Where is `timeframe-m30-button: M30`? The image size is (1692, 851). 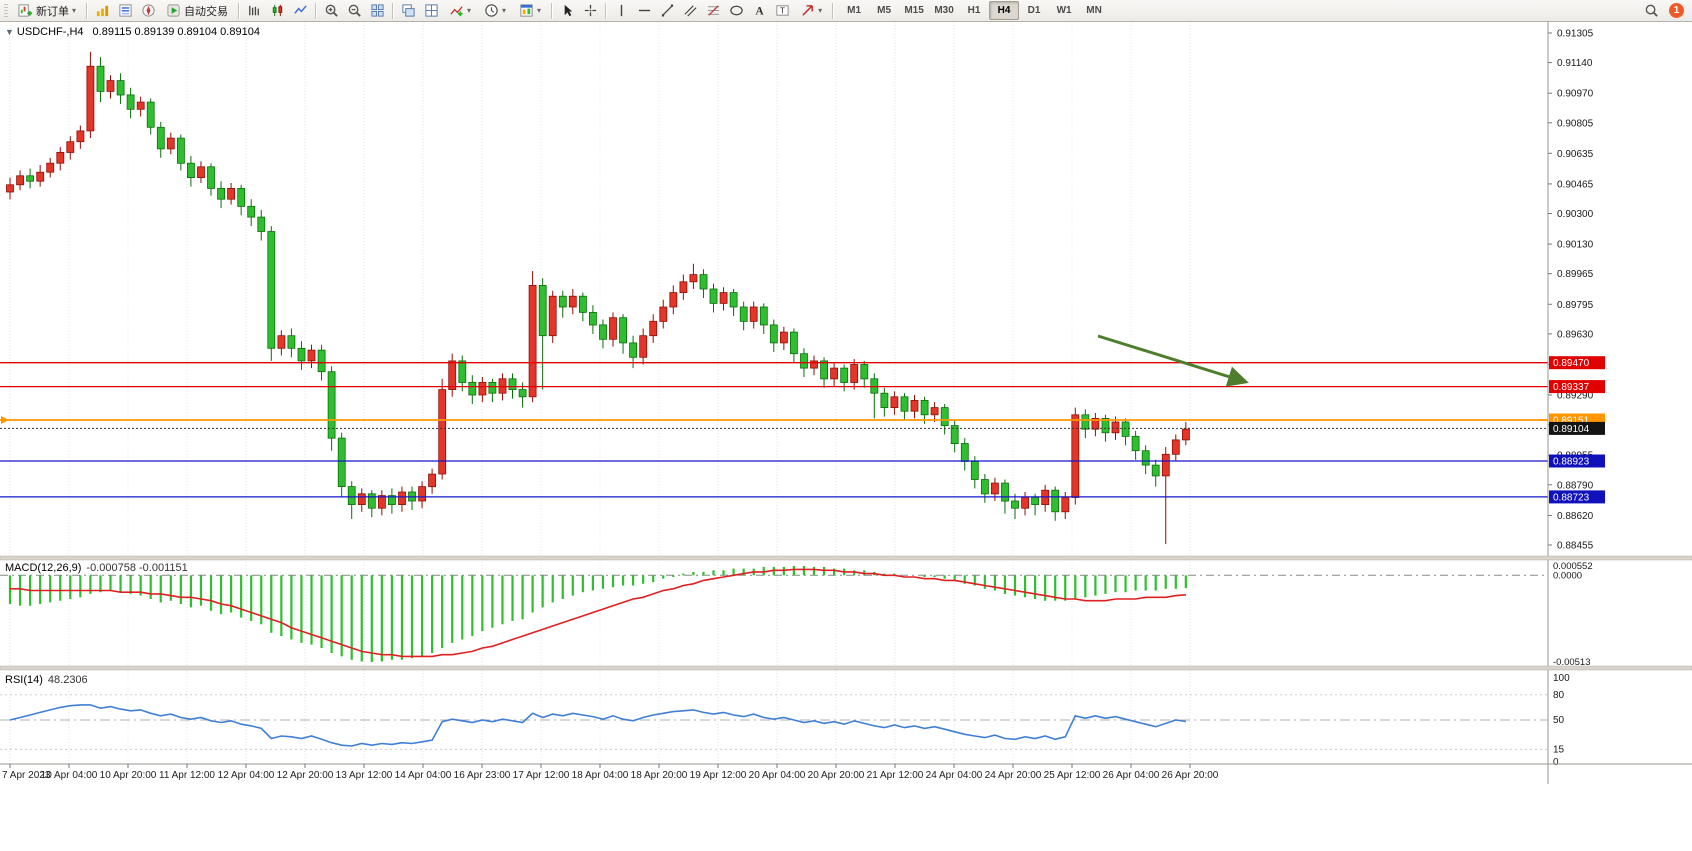
timeframe-m30-button: M30 is located at coordinates (944, 10).